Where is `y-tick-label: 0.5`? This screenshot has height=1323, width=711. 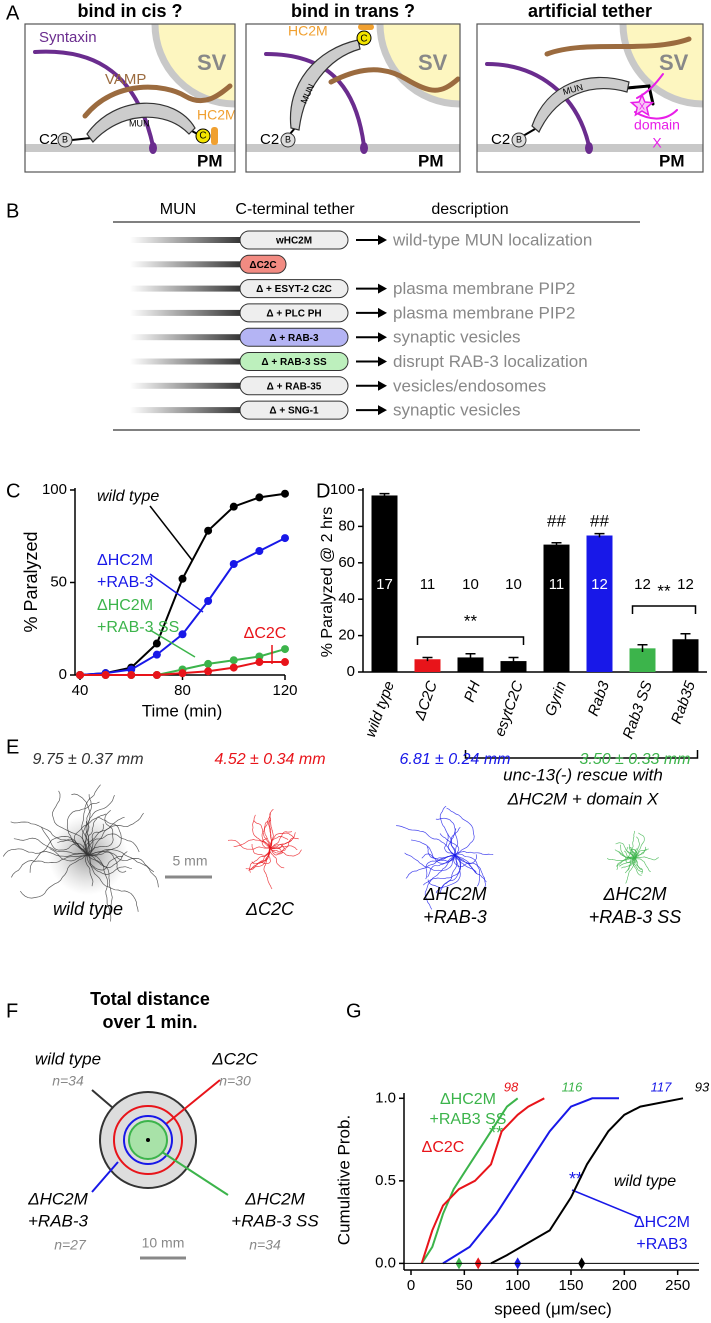
y-tick-label: 0.5 is located at coordinates (385, 1180).